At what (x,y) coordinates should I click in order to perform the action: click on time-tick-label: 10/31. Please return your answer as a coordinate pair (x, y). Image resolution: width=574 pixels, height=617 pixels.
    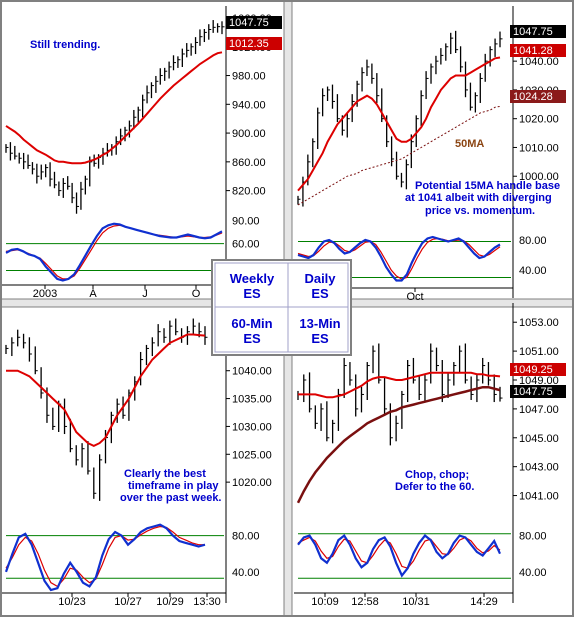
    Looking at the image, I should click on (416, 602).